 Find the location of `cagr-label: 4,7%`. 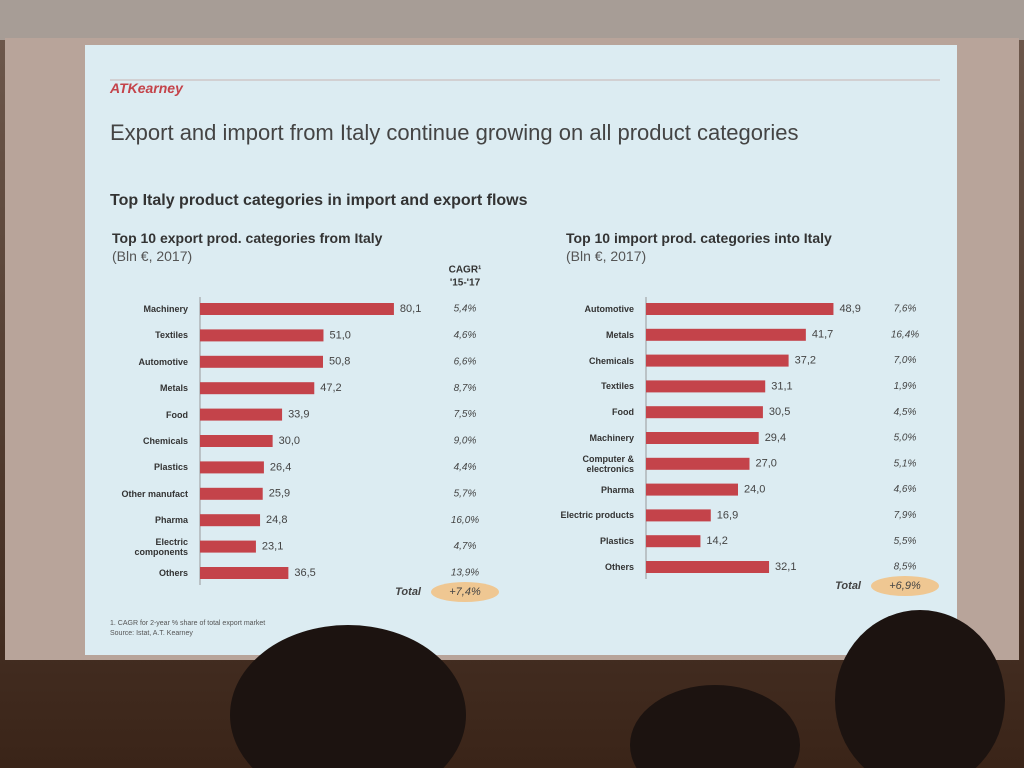

cagr-label: 4,7% is located at coordinates (465, 546).